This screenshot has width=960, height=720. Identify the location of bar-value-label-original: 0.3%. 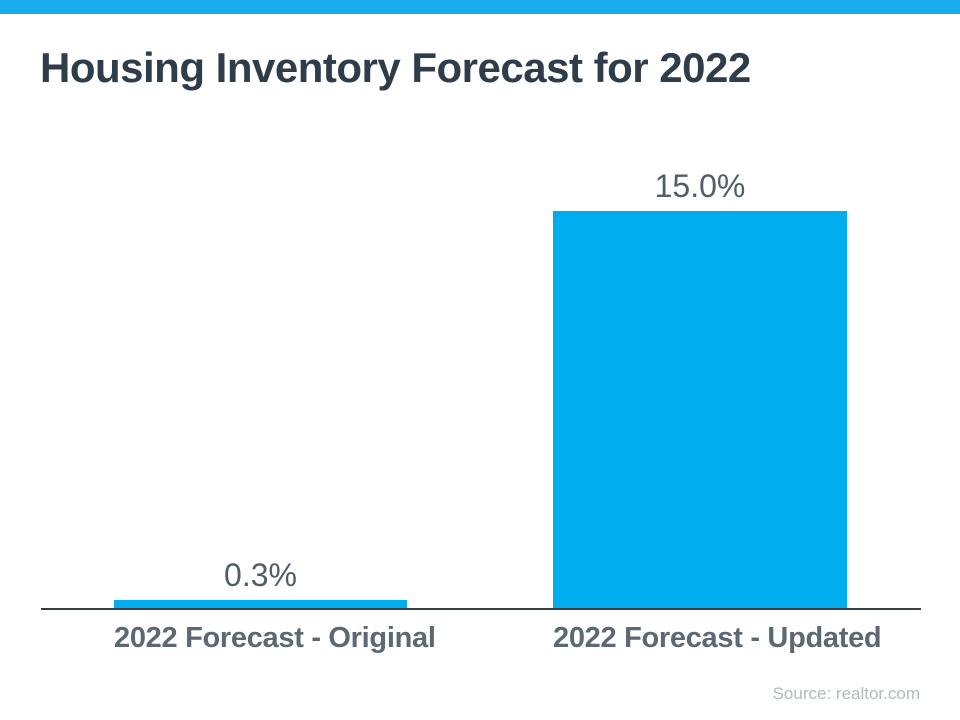
(260, 575).